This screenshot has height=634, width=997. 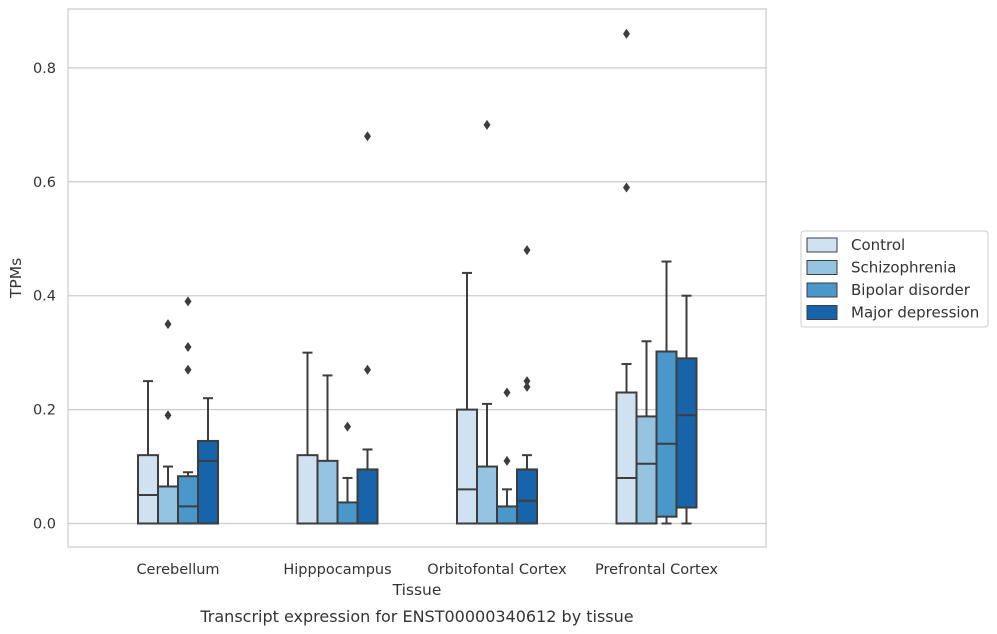 What do you see at coordinates (337, 570) in the screenshot?
I see `x-tick-label: Hipppocampus` at bounding box center [337, 570].